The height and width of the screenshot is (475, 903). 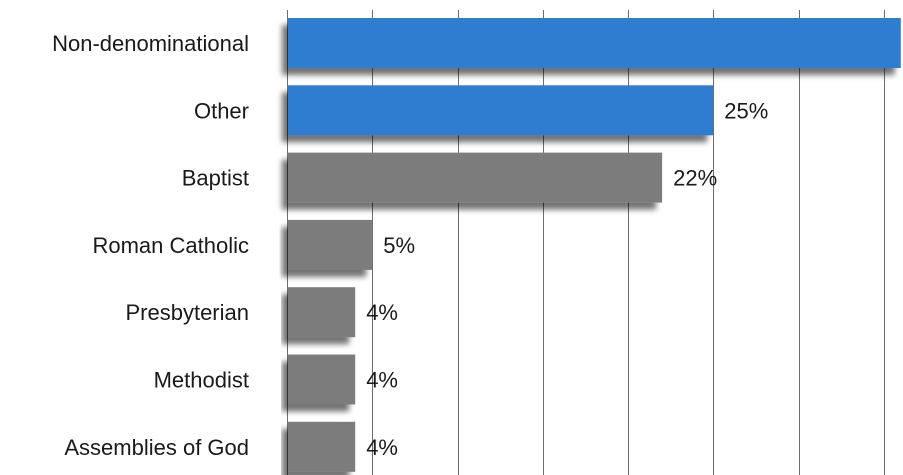 What do you see at coordinates (399, 245) in the screenshot?
I see `value-label-roman-catholic: 5%` at bounding box center [399, 245].